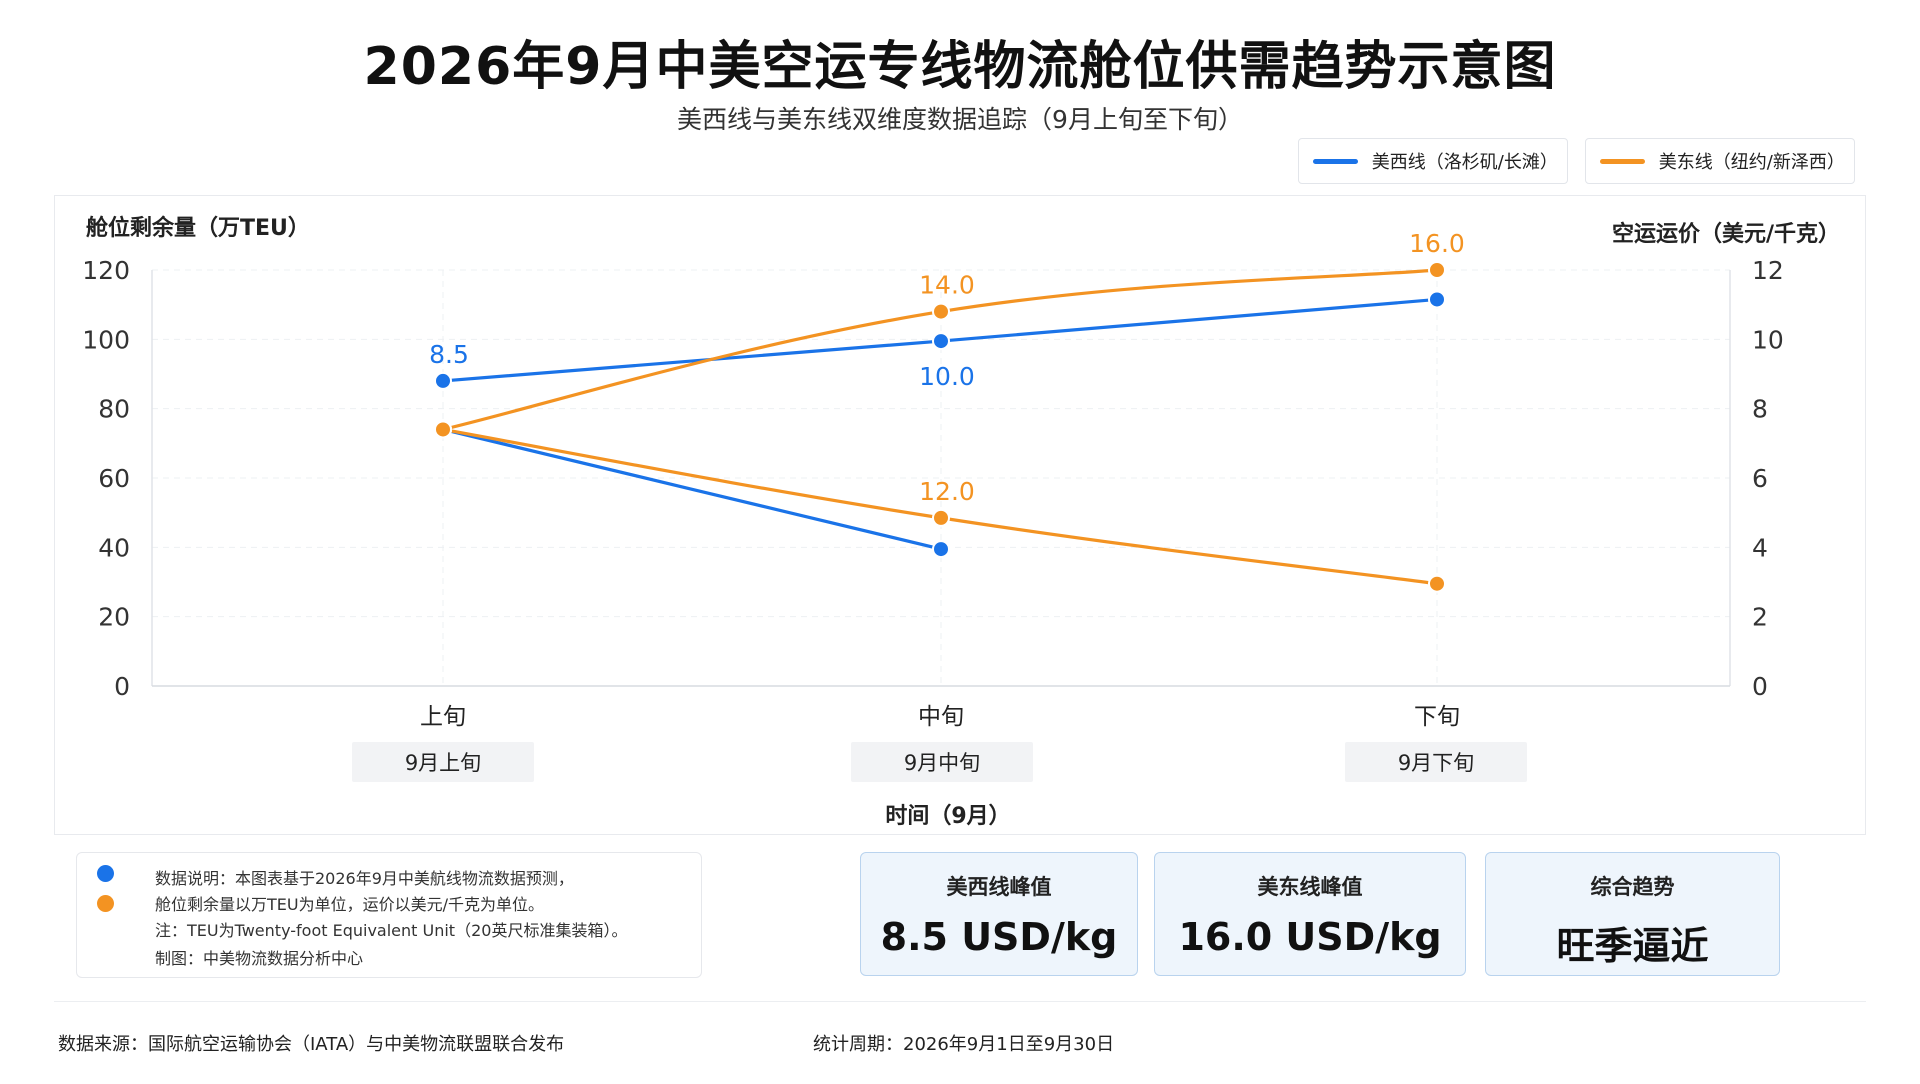 This screenshot has width=1920, height=1084. I want to click on legend-label-east: 美东线（纽约/新泽西）, so click(1751, 162).